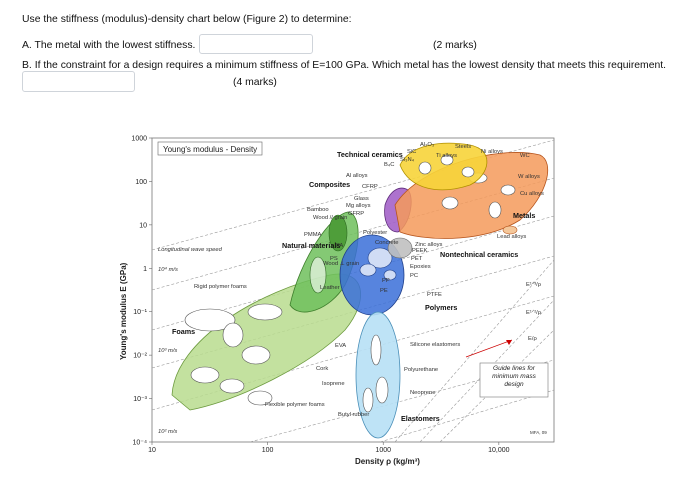 This screenshot has height=487, width=678. Describe the element at coordinates (422, 393) in the screenshot. I see `label-neoprene: Neoprene` at that location.